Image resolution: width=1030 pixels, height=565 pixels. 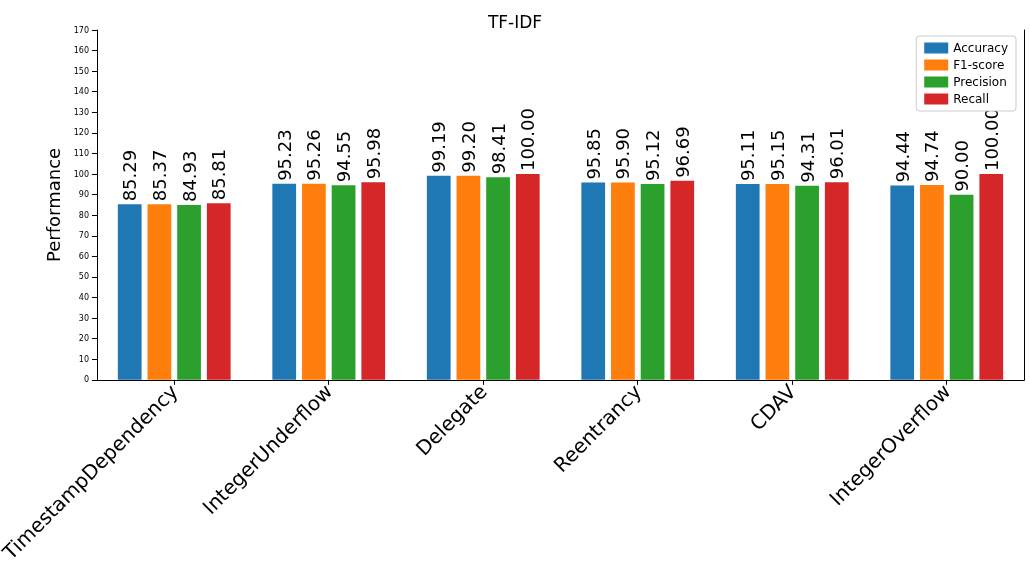 What do you see at coordinates (514, 21) in the screenshot?
I see `chart-title: TF-IDF` at bounding box center [514, 21].